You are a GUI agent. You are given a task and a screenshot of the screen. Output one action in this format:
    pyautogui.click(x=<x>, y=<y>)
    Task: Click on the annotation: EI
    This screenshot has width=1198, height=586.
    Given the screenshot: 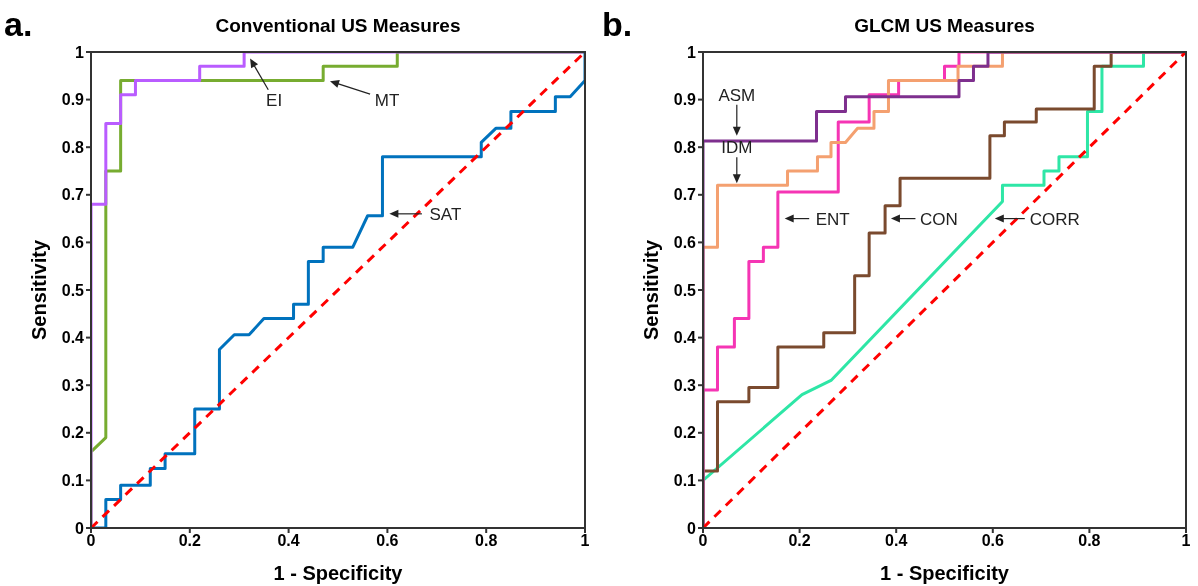 What is the action you would take?
    pyautogui.click(x=274, y=100)
    